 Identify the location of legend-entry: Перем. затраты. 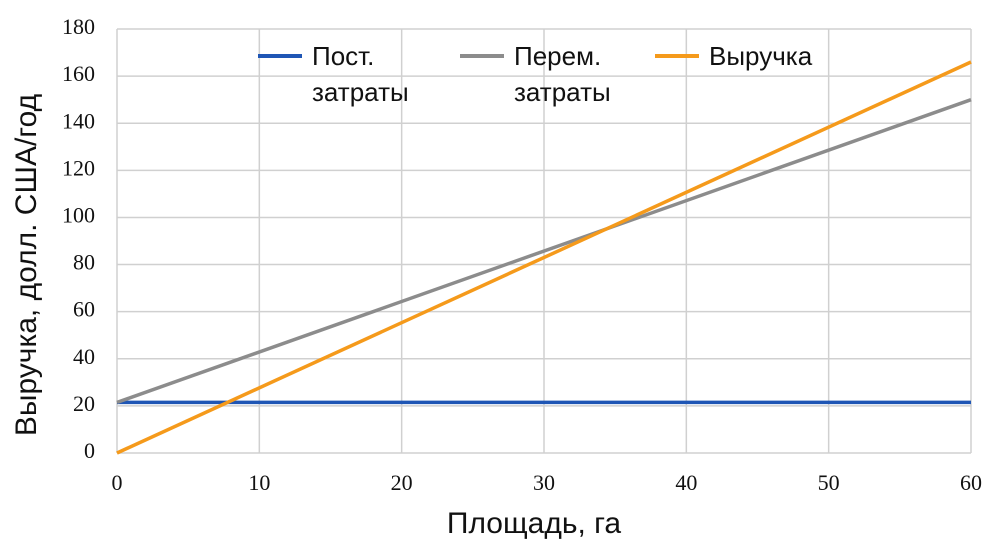
(542, 74).